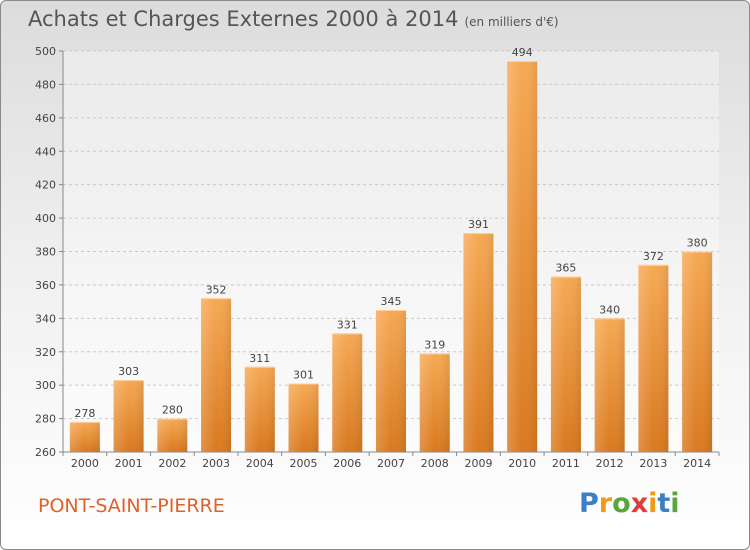 This screenshot has width=750, height=550. I want to click on x-tick-label: 2003, so click(216, 463).